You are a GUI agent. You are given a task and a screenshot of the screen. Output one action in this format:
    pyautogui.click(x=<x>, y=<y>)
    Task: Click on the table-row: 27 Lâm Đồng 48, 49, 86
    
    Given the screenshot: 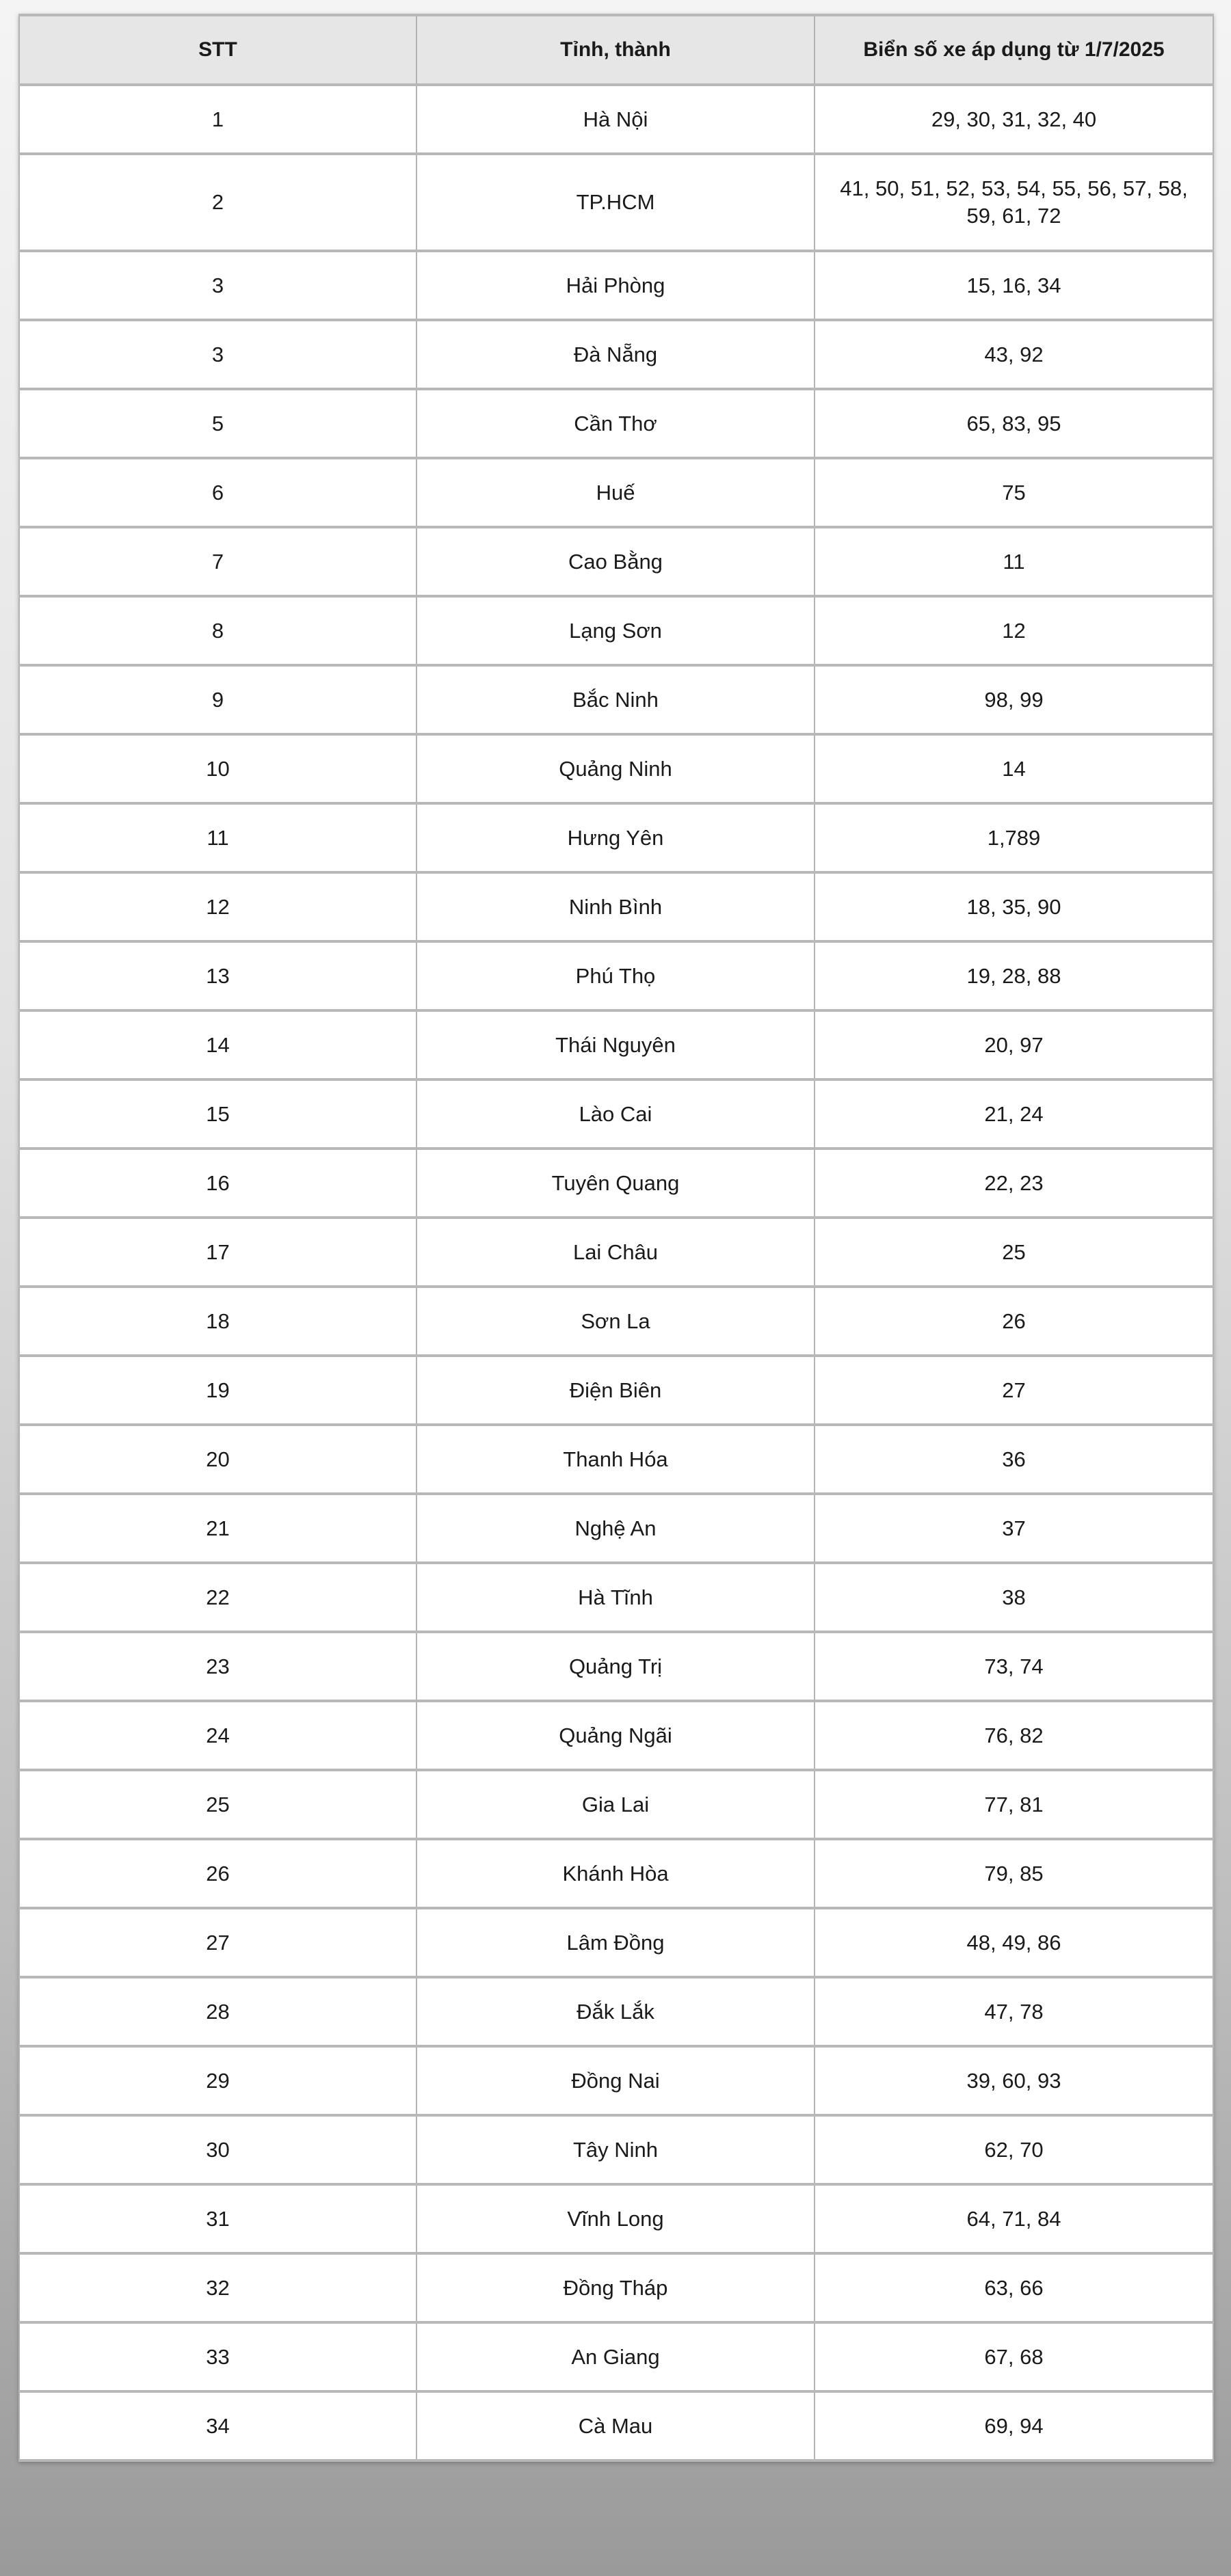 What is the action you would take?
    pyautogui.click(x=616, y=1942)
    